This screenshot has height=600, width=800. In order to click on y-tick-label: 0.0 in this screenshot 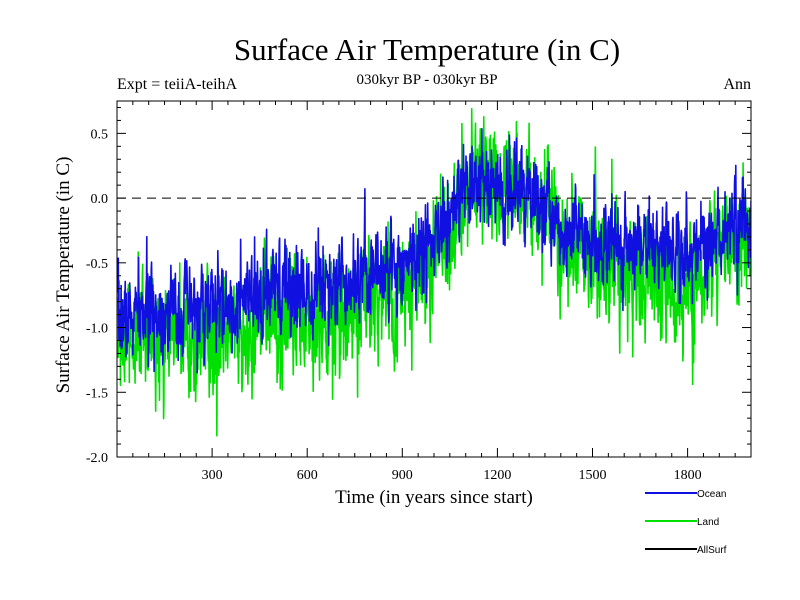, I will do `click(100, 199)`.